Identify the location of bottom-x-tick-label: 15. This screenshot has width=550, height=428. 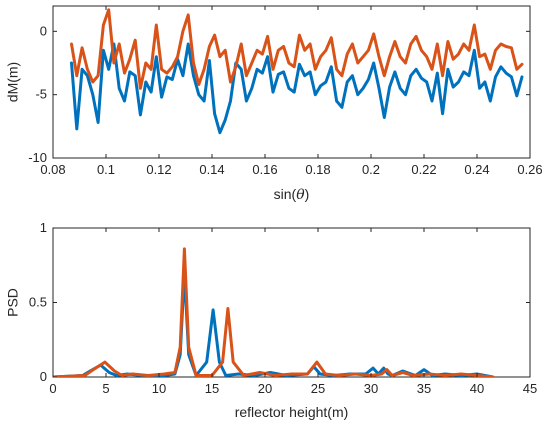
(212, 388).